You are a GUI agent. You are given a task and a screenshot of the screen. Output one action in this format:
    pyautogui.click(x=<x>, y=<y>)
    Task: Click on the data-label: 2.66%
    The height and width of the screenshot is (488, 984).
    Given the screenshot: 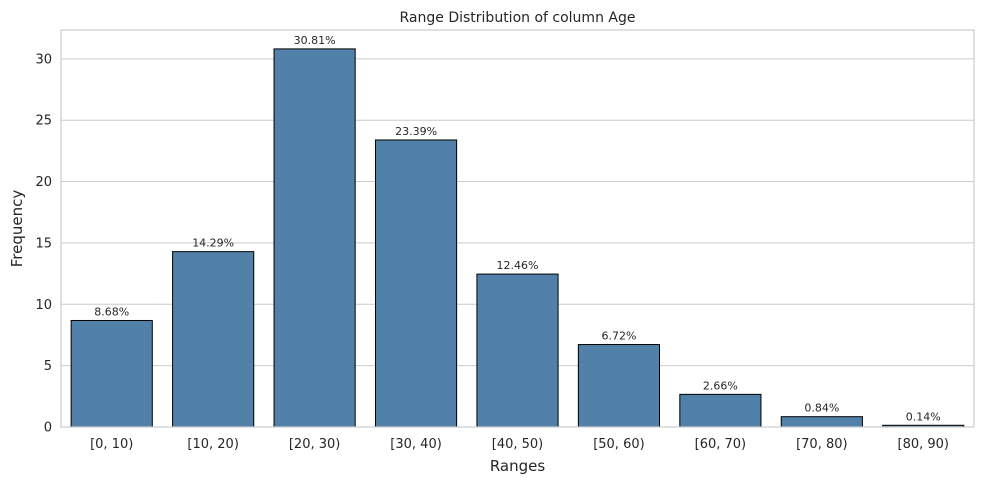 What is the action you would take?
    pyautogui.click(x=720, y=385)
    